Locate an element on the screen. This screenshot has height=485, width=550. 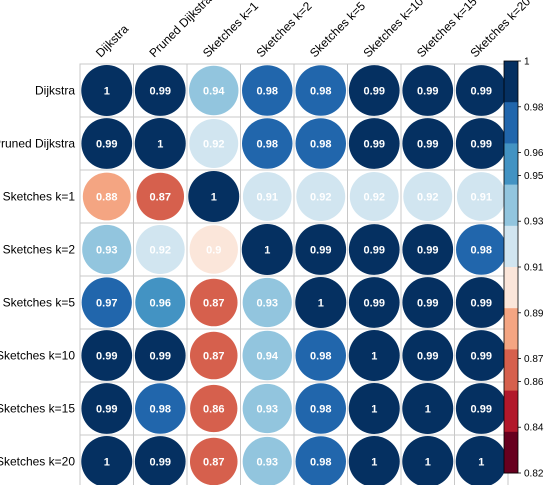
row-label: Sketches k=15 is located at coordinates (37, 409).